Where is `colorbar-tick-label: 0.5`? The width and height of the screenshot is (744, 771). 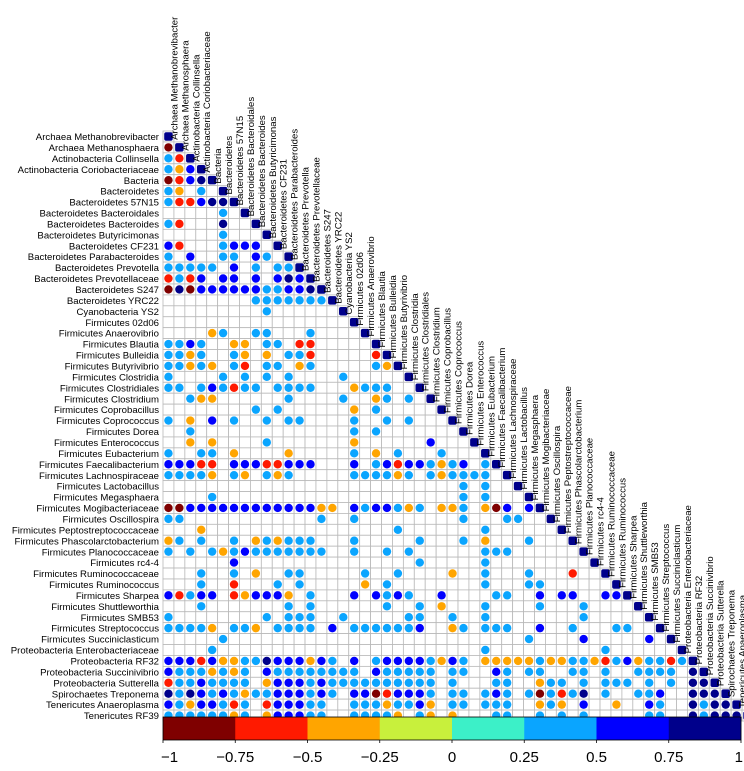
colorbar-tick-label: 0.5 is located at coordinates (596, 757).